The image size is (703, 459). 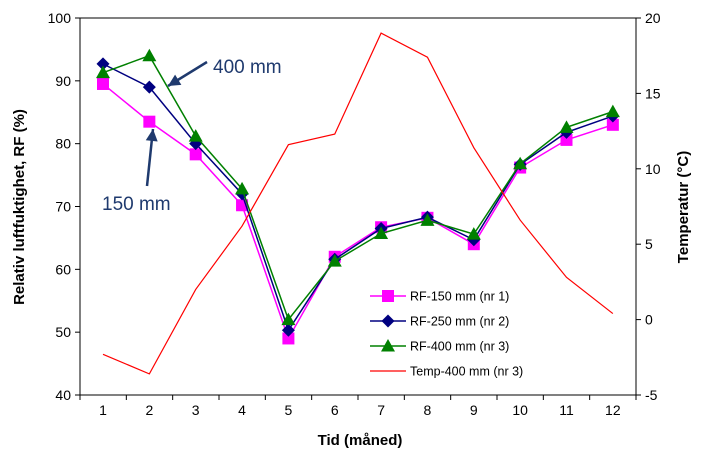 I want to click on left-y-axis-title: Relativ luftfuktighet, RF (%), so click(x=19, y=207).